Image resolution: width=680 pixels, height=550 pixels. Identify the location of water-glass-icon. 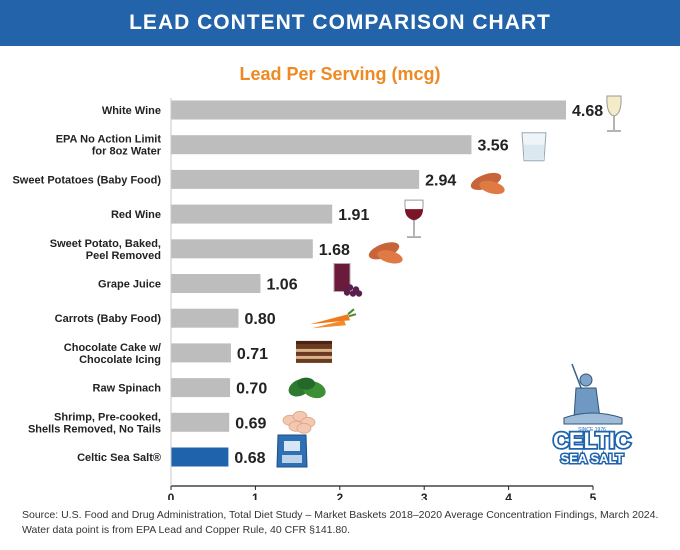
(534, 147).